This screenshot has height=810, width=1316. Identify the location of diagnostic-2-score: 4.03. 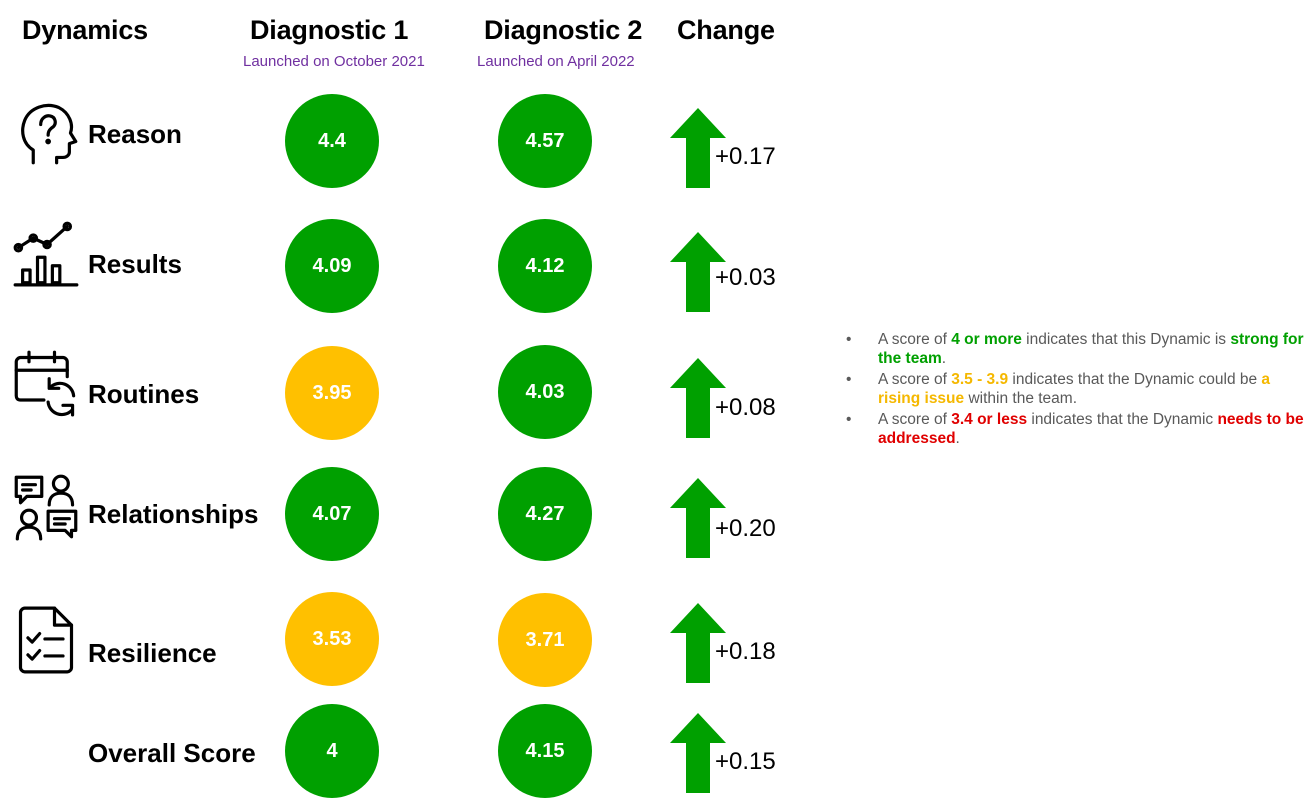
(545, 392).